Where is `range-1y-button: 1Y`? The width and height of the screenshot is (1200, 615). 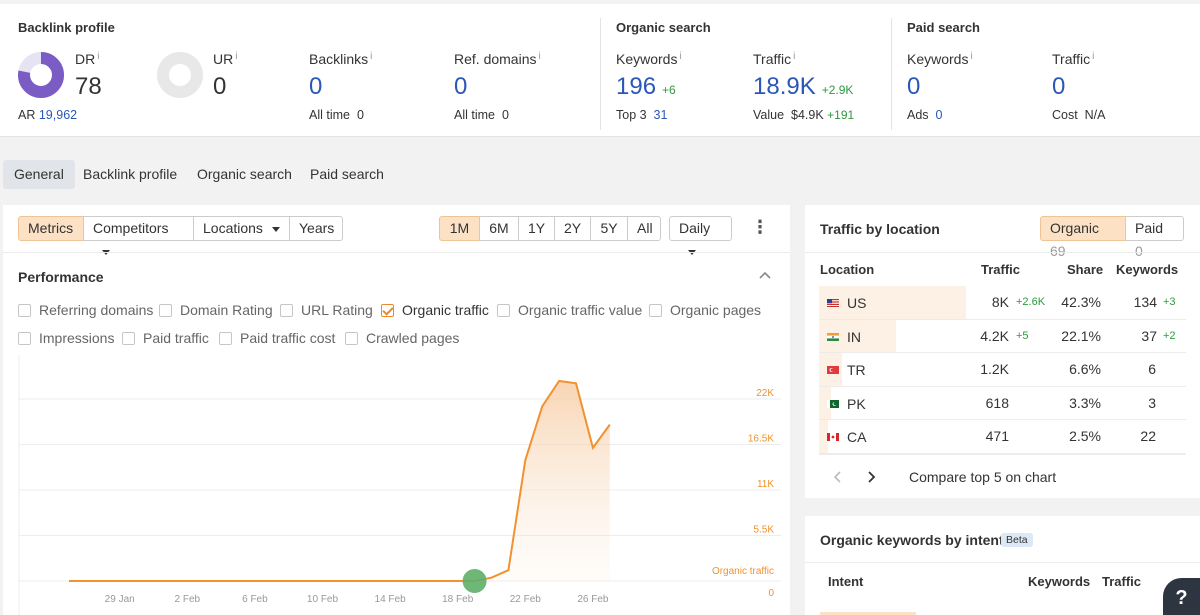
range-1y-button: 1Y is located at coordinates (536, 228).